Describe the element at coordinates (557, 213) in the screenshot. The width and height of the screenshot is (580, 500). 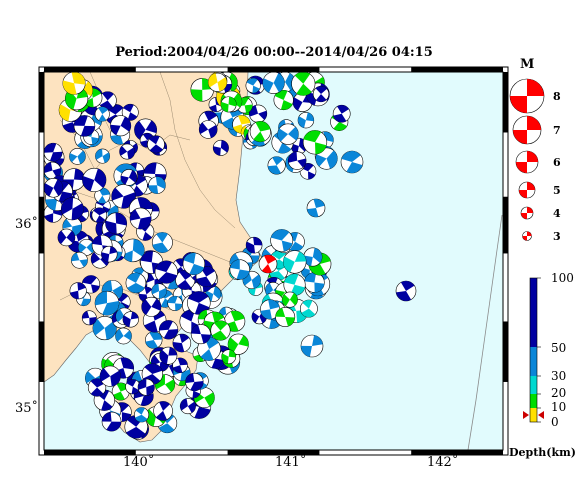
I see `magnitude-label-4: 4` at that location.